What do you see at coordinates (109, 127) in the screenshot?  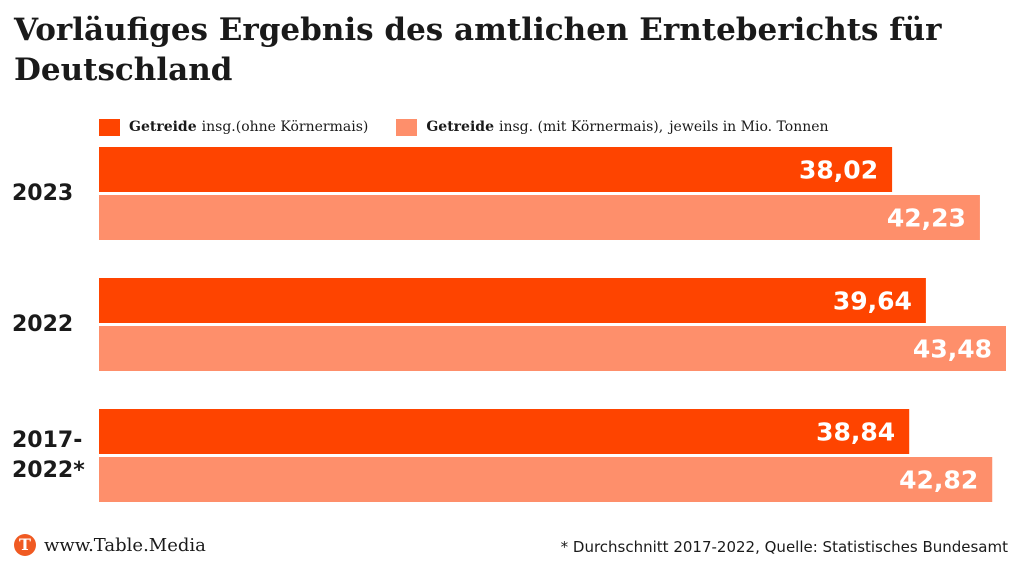 I see `legend-swatch-dark` at bounding box center [109, 127].